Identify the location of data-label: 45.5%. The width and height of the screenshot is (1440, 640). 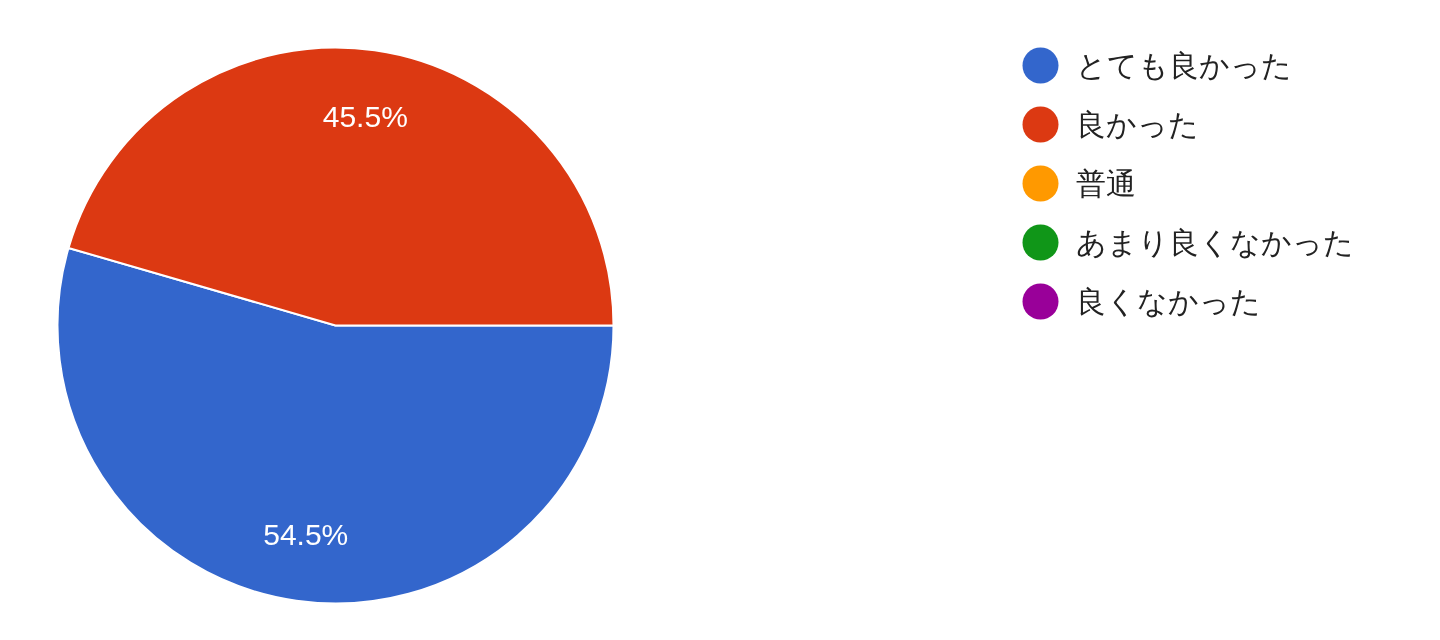
(365, 116).